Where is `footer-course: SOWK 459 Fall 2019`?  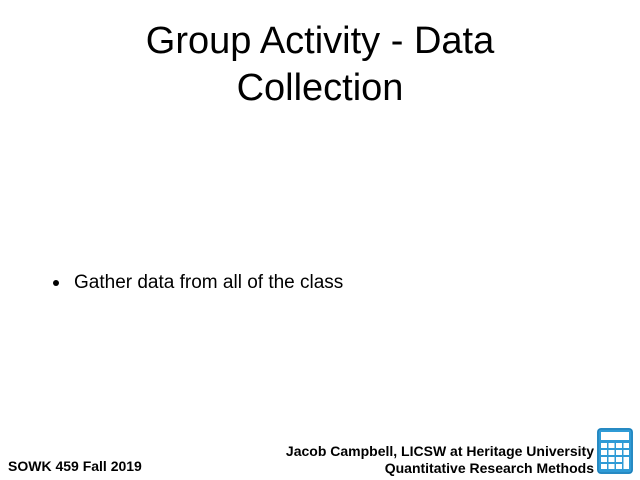 footer-course: SOWK 459 Fall 2019 is located at coordinates (75, 466).